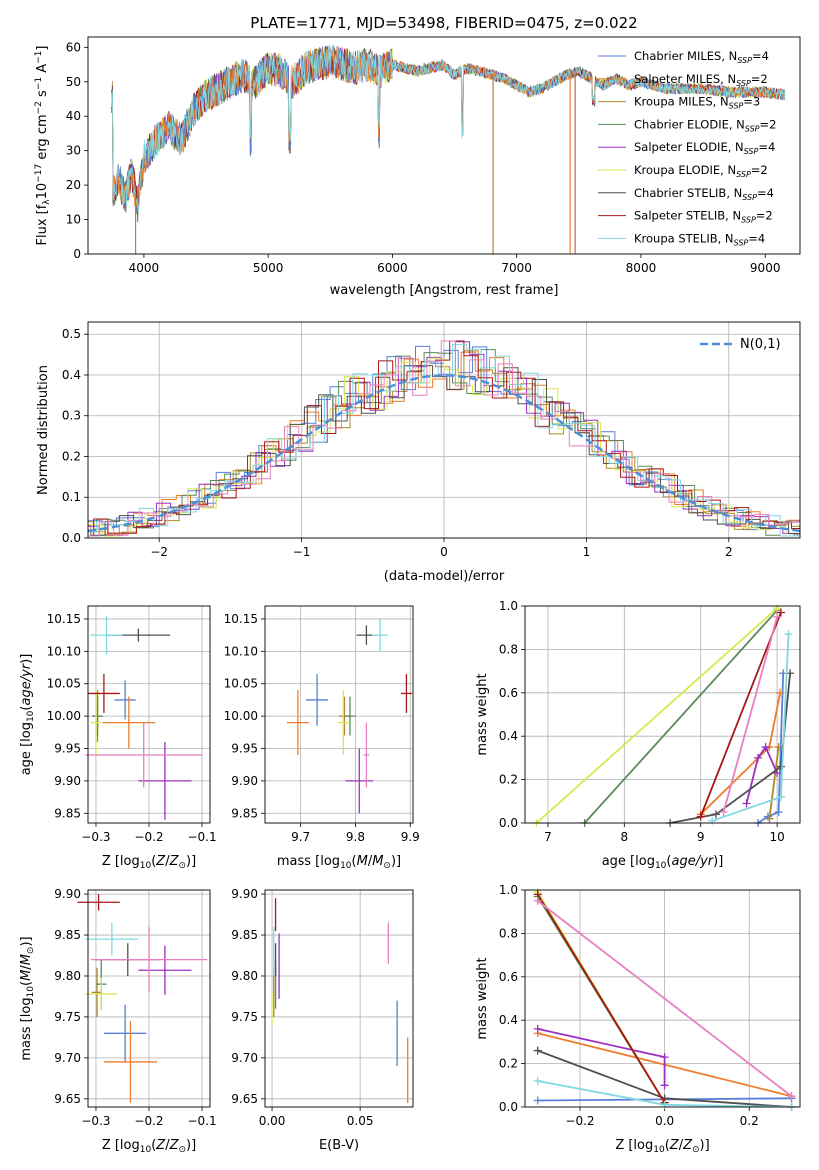 Image resolution: width=819 pixels, height=1170 pixels. Describe the element at coordinates (339, 998) in the screenshot. I see `mass_ebv-frame` at that location.